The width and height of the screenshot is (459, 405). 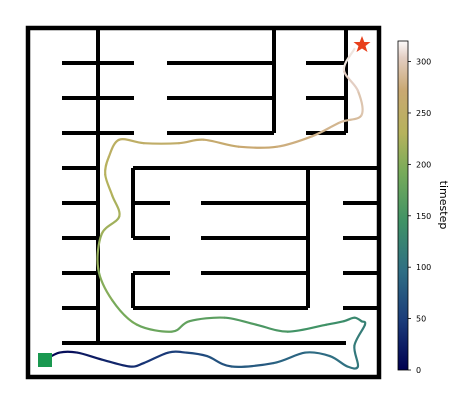 I want to click on colorbar-tick-label: 0, so click(x=418, y=370).